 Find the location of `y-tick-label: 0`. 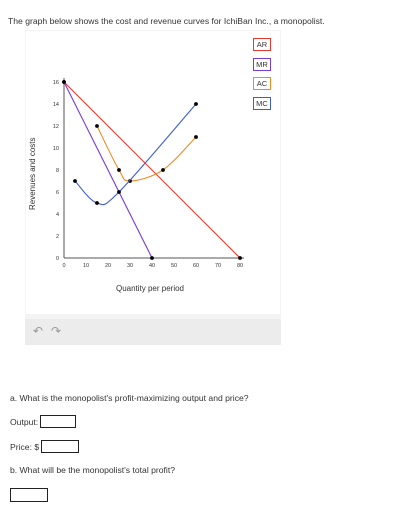

y-tick-label: 0 is located at coordinates (57, 259).